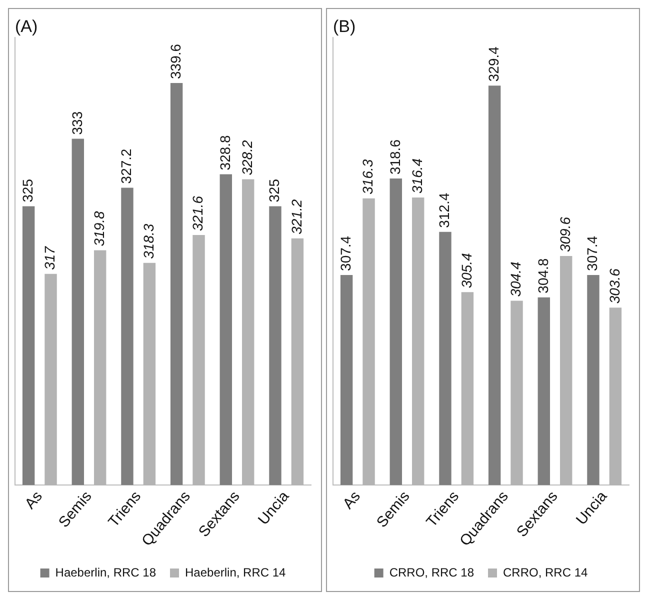  What do you see at coordinates (416, 176) in the screenshot?
I see `data-label: 316.4` at bounding box center [416, 176].